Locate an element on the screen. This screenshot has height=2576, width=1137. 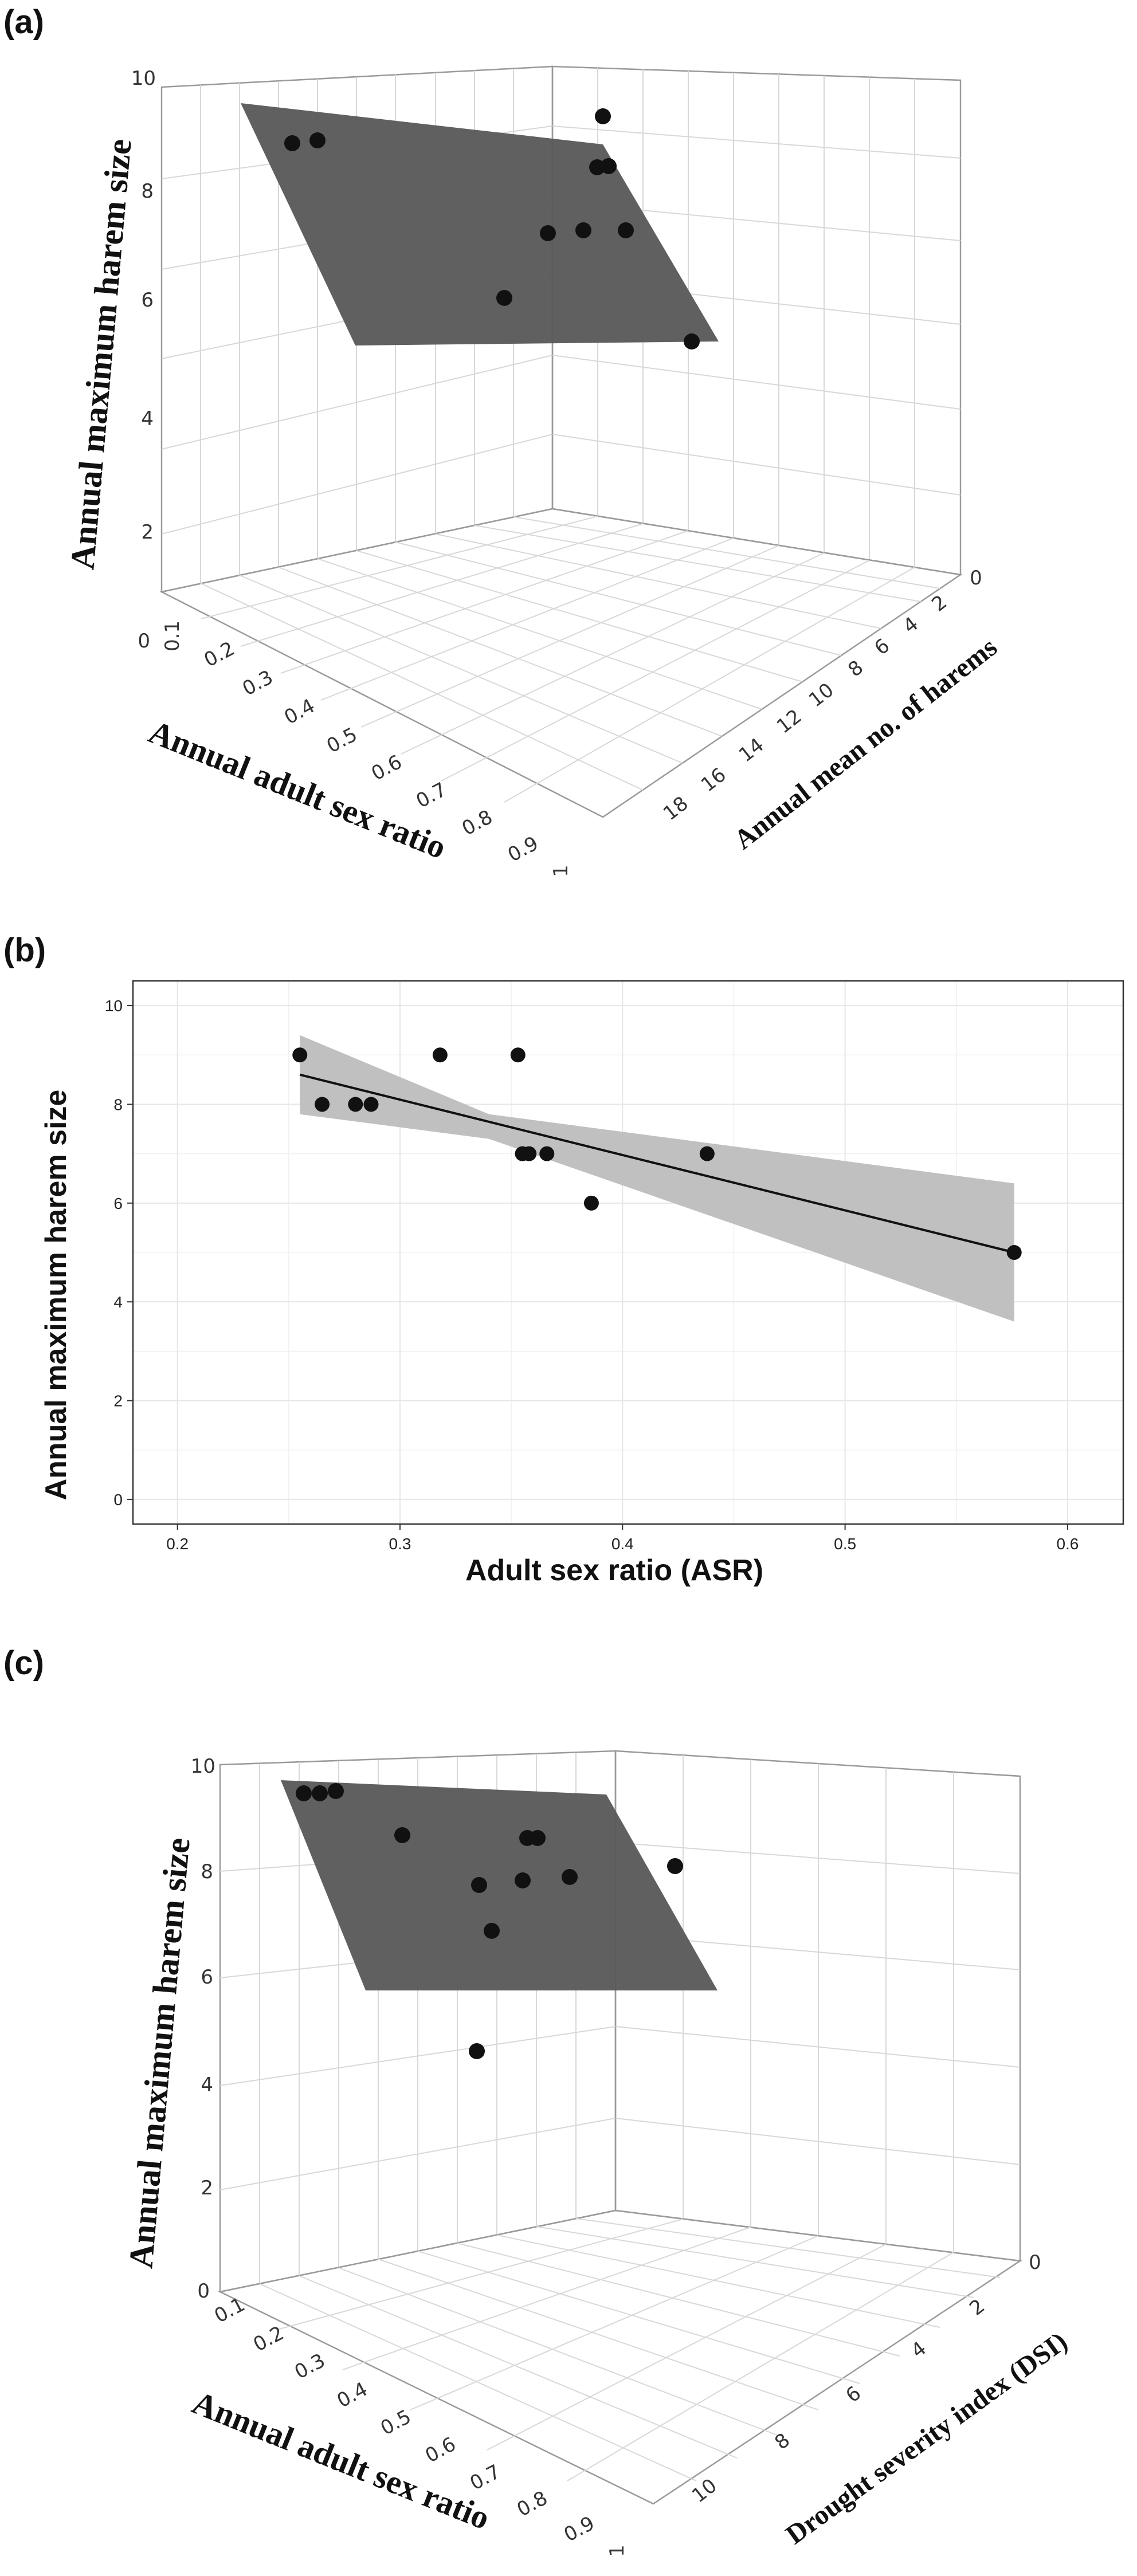
panel-a-label: (a) is located at coordinates (23, 22).